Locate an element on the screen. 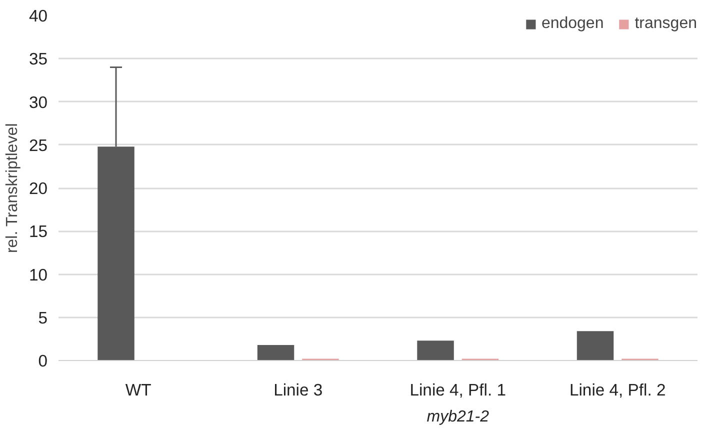 This screenshot has height=430, width=702. y-tick-label: 0 is located at coordinates (43, 361).